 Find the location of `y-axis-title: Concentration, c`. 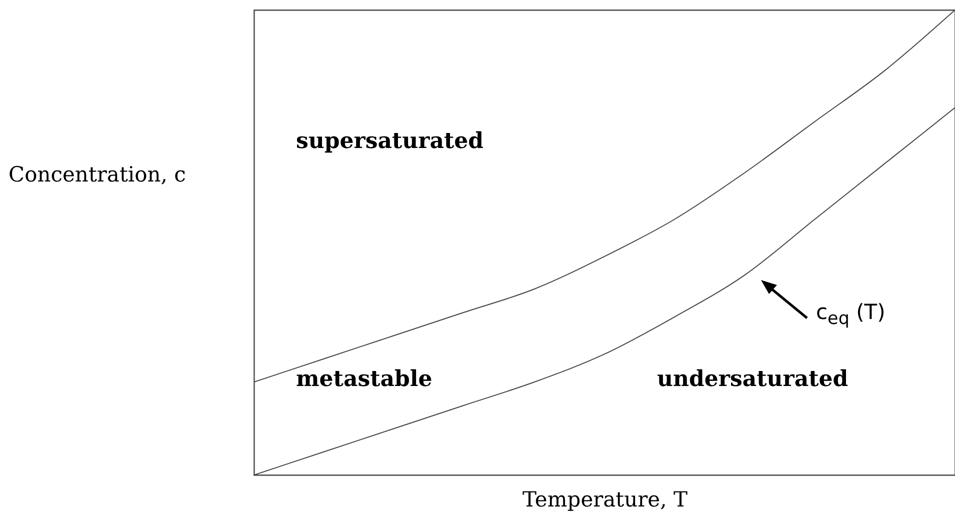

y-axis-title: Concentration, c is located at coordinates (97, 174).